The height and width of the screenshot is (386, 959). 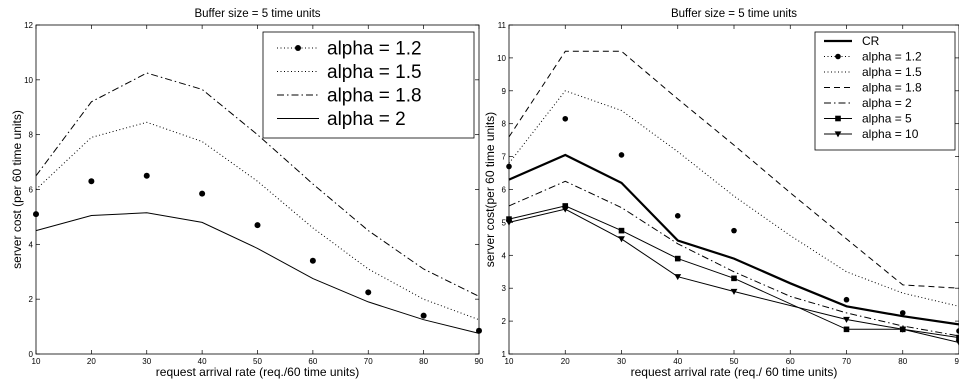 I want to click on y-tick-label: 4, so click(x=504, y=255).